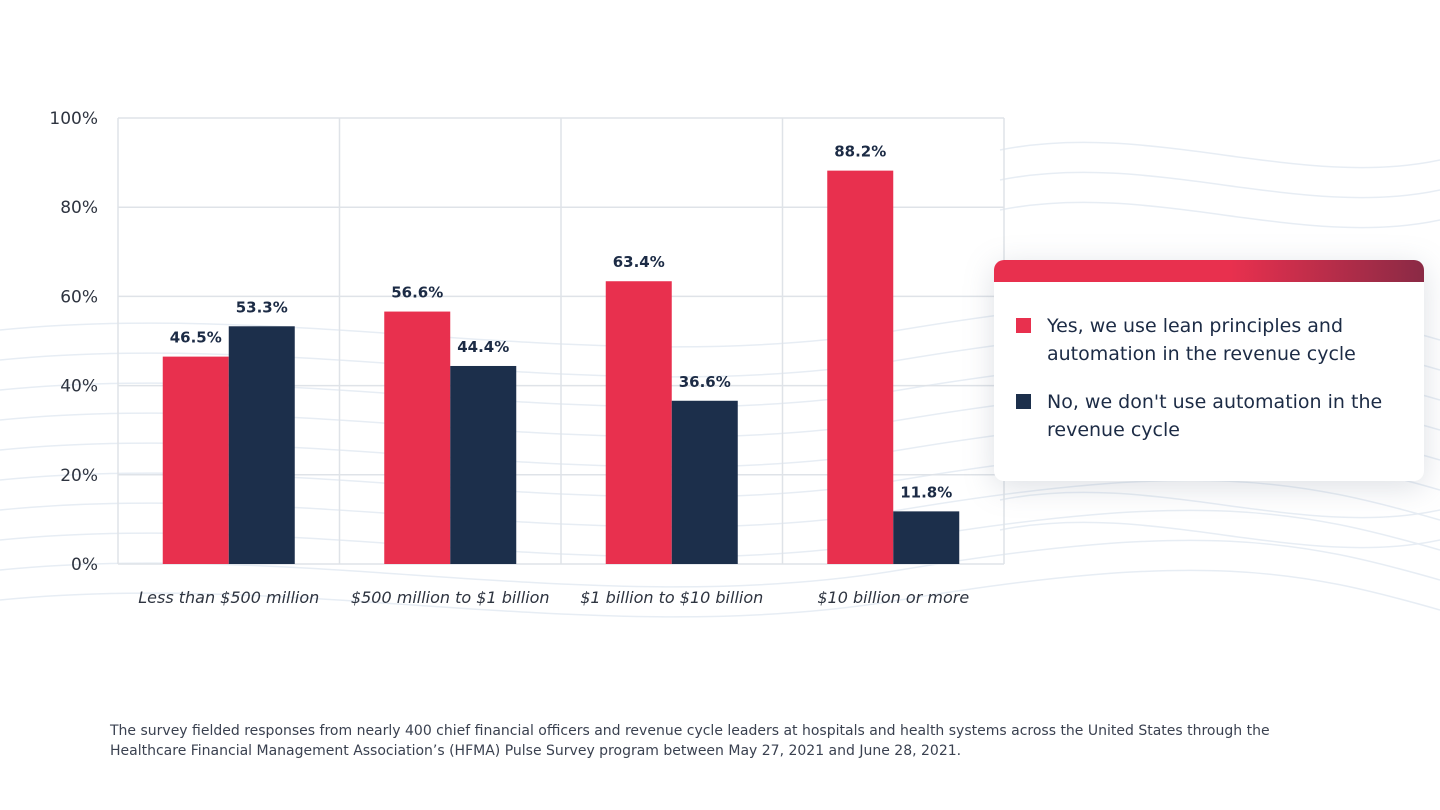 This screenshot has height=810, width=1440. What do you see at coordinates (893, 597) in the screenshot?
I see `x-tick-label: $10 billion or more` at bounding box center [893, 597].